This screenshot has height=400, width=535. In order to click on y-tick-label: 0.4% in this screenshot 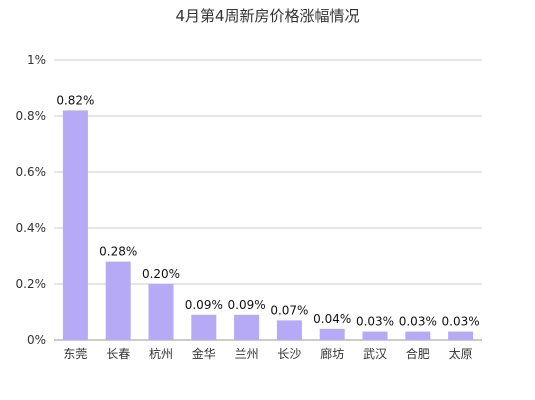, I will do `click(31, 228)`.